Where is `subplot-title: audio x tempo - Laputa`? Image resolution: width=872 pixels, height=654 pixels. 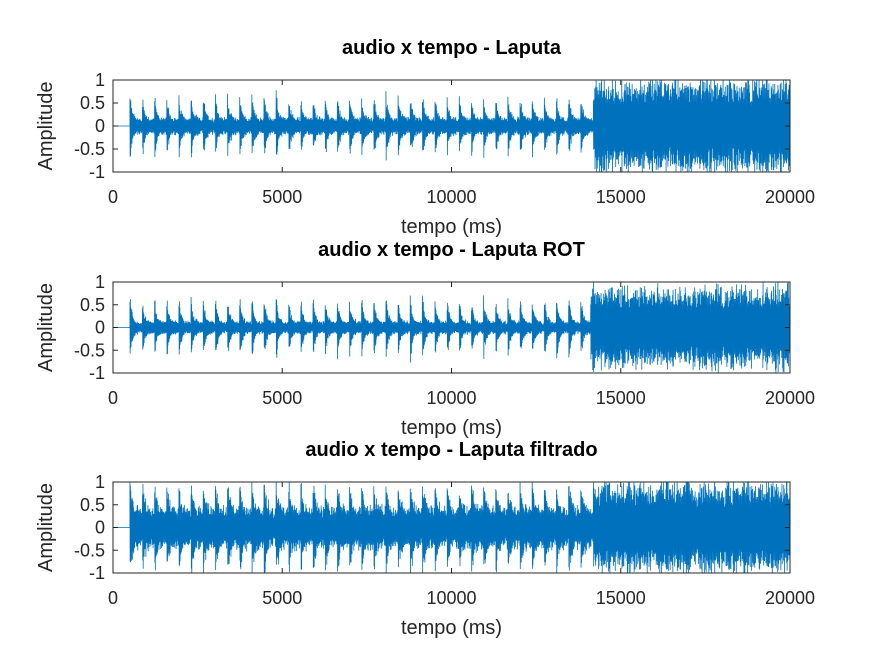
subplot-title: audio x tempo - Laputa is located at coordinates (452, 48).